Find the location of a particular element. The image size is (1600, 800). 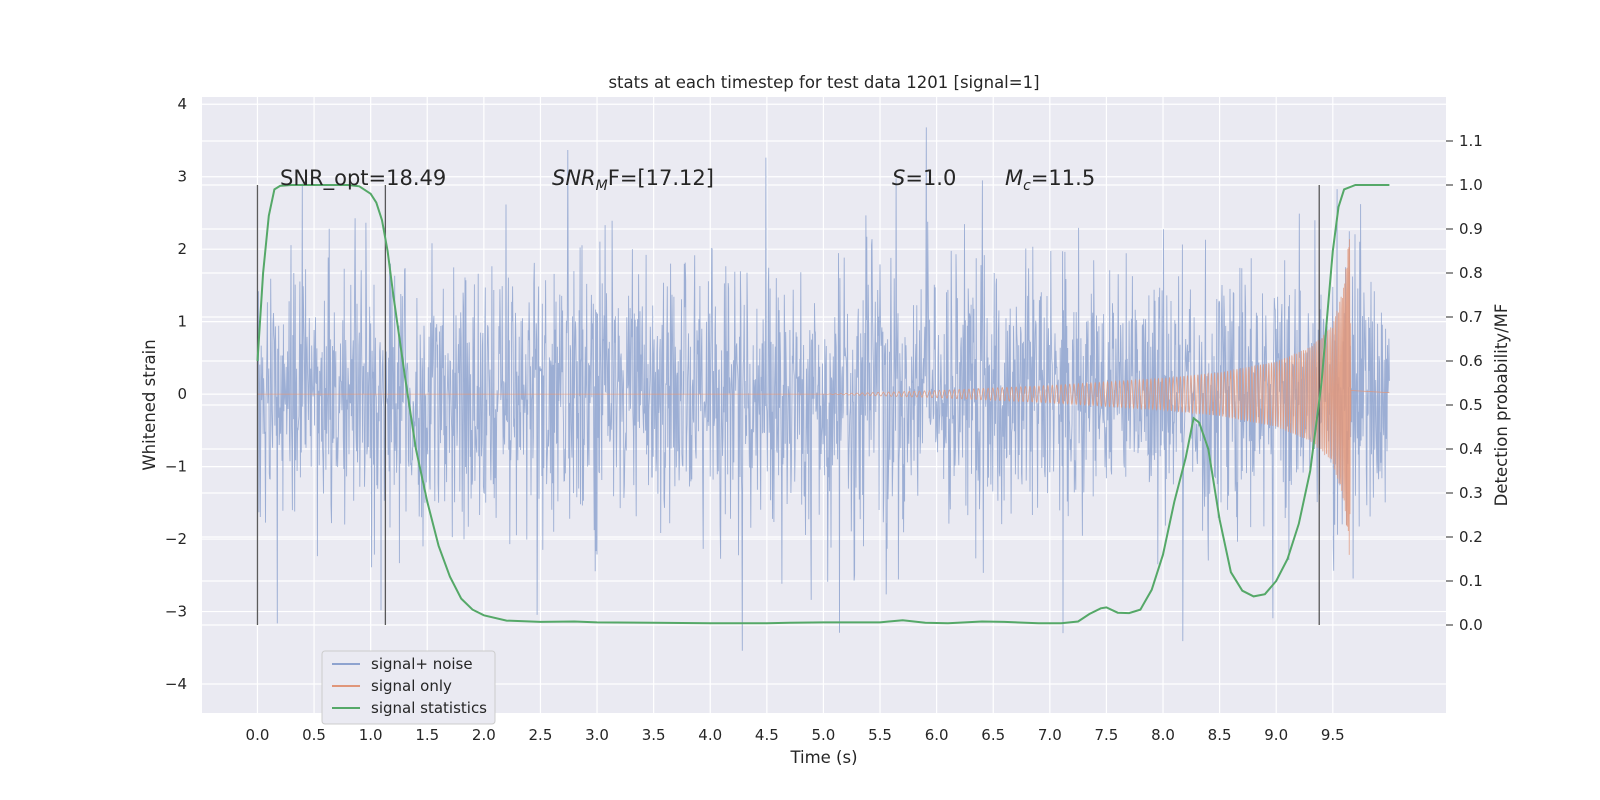

annotation-s-italic: S is located at coordinates (898, 178).